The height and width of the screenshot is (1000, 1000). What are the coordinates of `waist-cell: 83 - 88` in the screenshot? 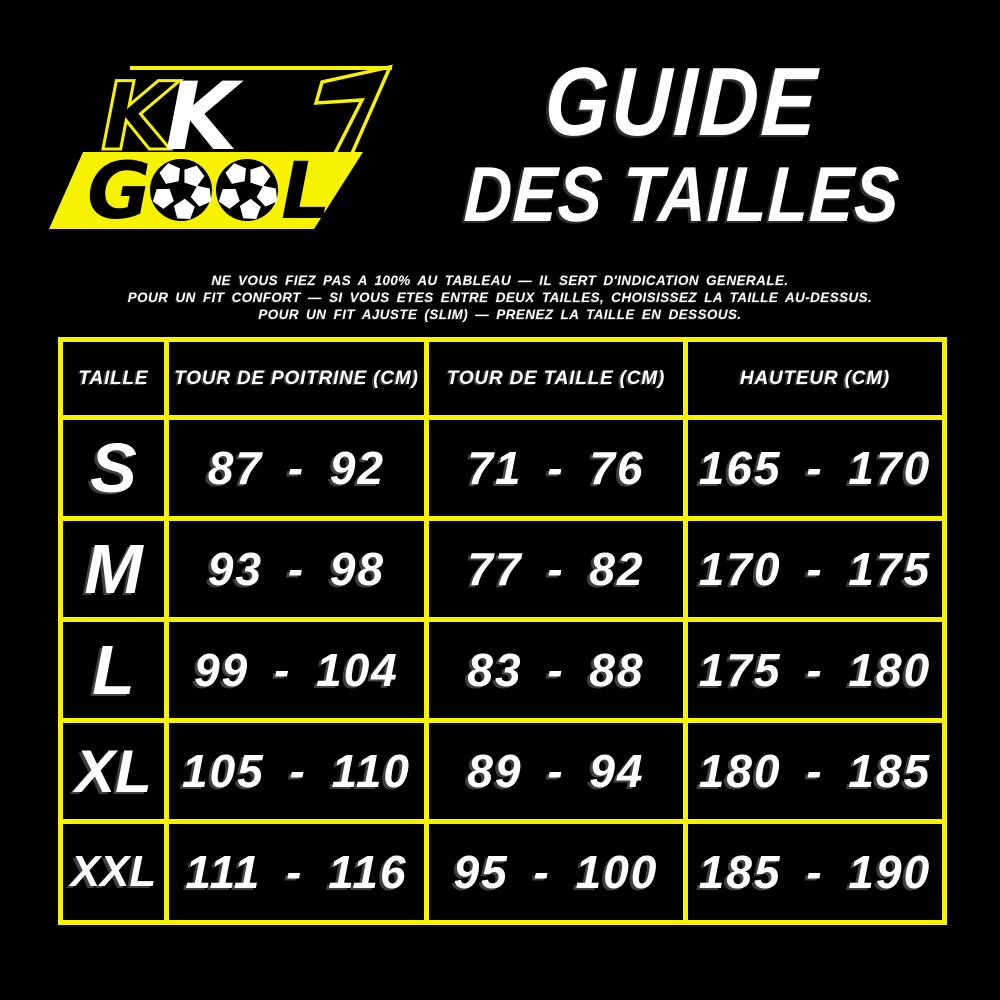 It's located at (556, 670).